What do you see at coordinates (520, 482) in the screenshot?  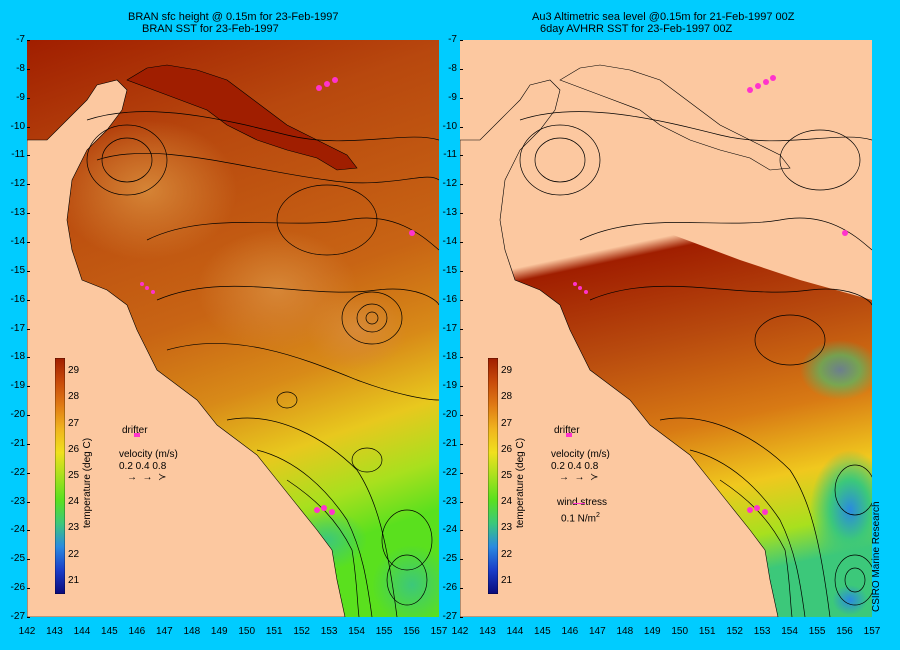 I see `colorbar-right-title: temperature (deg C)` at bounding box center [520, 482].